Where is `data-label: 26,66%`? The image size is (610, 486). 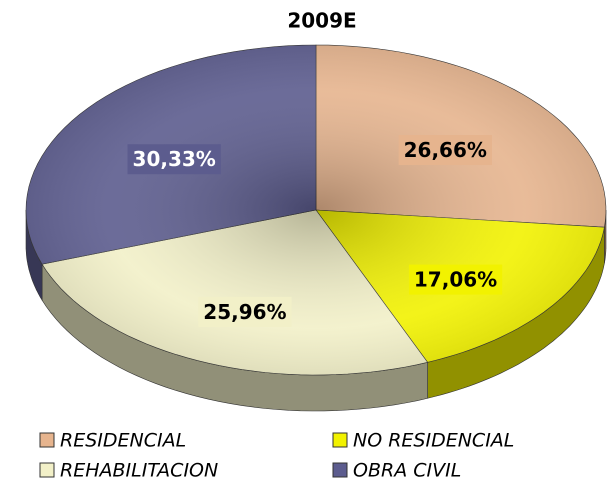
data-label: 26,66% is located at coordinates (445, 150).